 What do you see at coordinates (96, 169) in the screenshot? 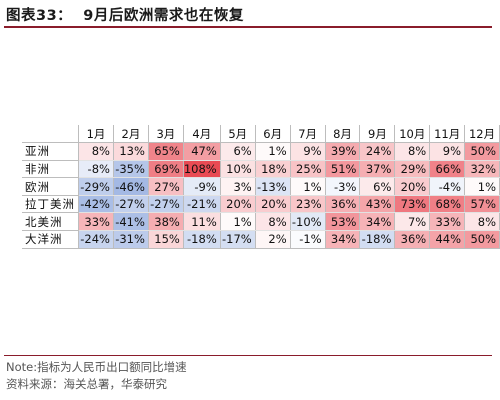
I see `value-cell: -8%` at bounding box center [96, 169].